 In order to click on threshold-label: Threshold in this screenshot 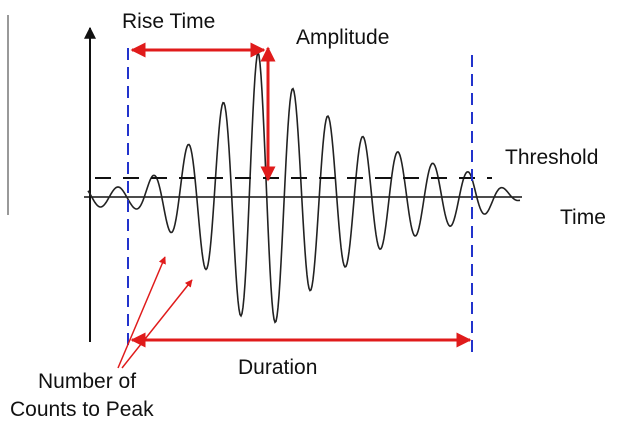, I will do `click(551, 157)`.